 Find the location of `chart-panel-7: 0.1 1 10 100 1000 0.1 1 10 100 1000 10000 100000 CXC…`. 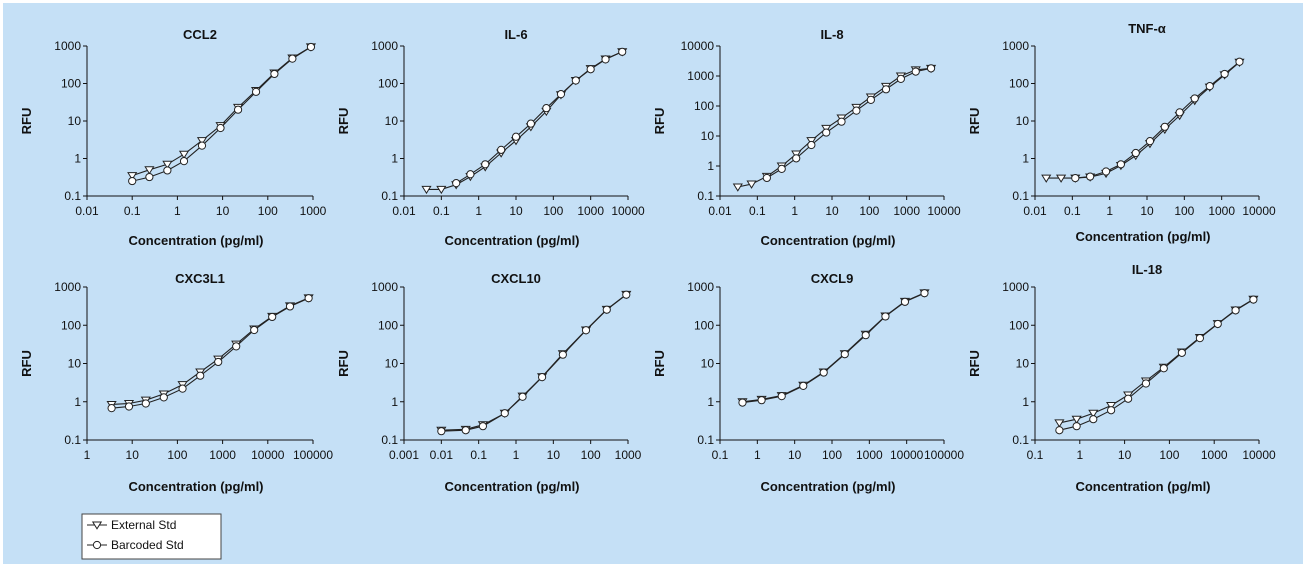

chart-panel-7: 0.1 1 10 100 1000 0.1 1 10 100 1000 10000 100000 CXC… is located at coordinates (808, 382).